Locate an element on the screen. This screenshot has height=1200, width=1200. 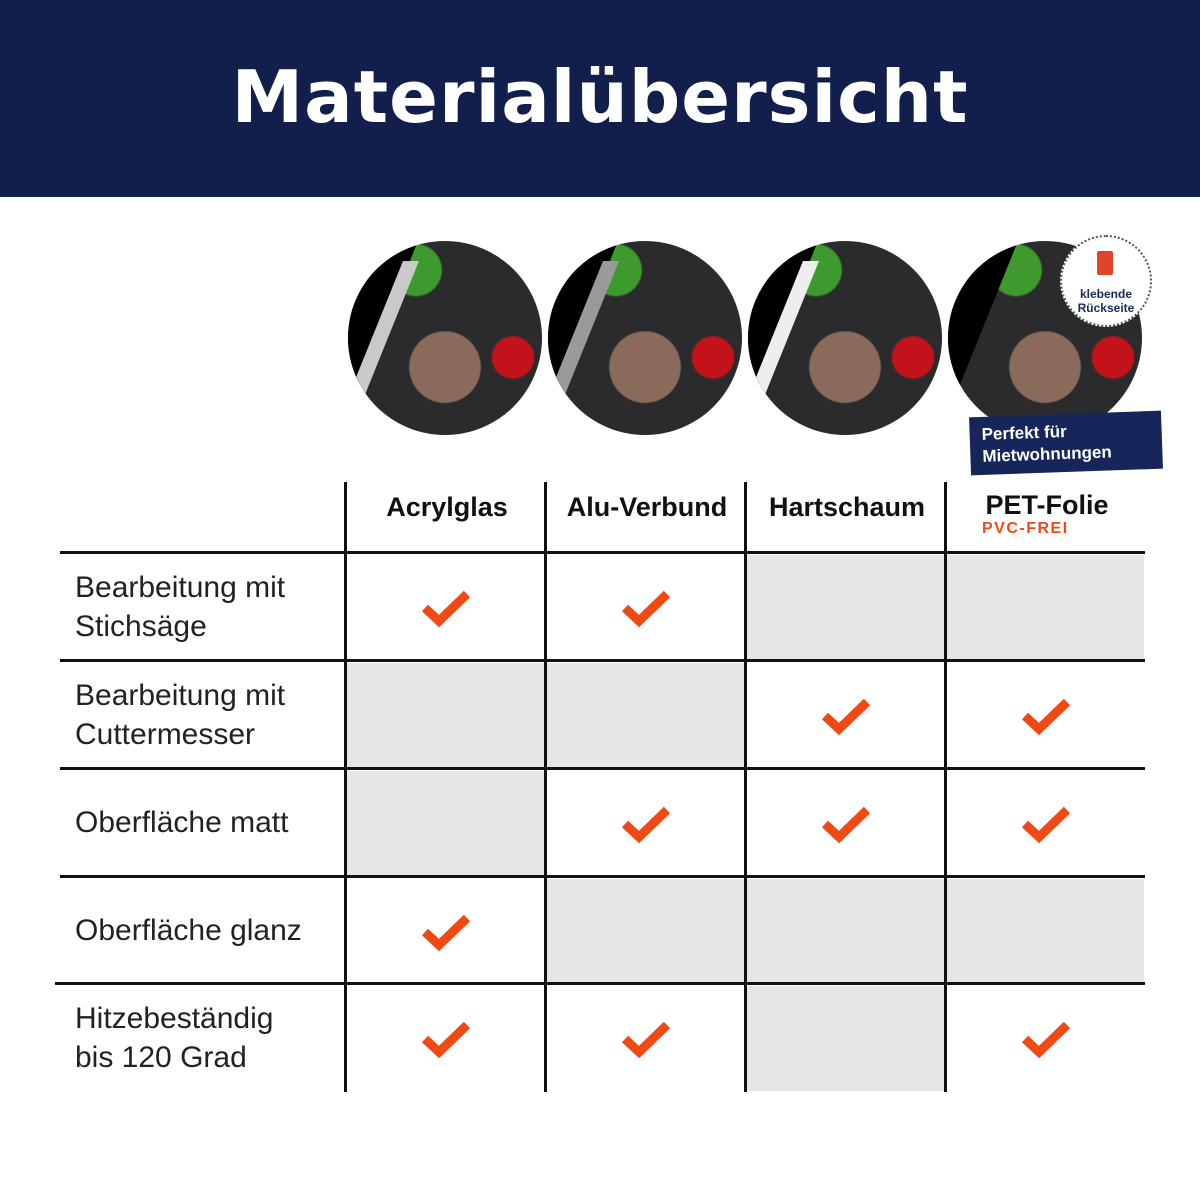
badge-text-line1: klebende is located at coordinates (1106, 294).